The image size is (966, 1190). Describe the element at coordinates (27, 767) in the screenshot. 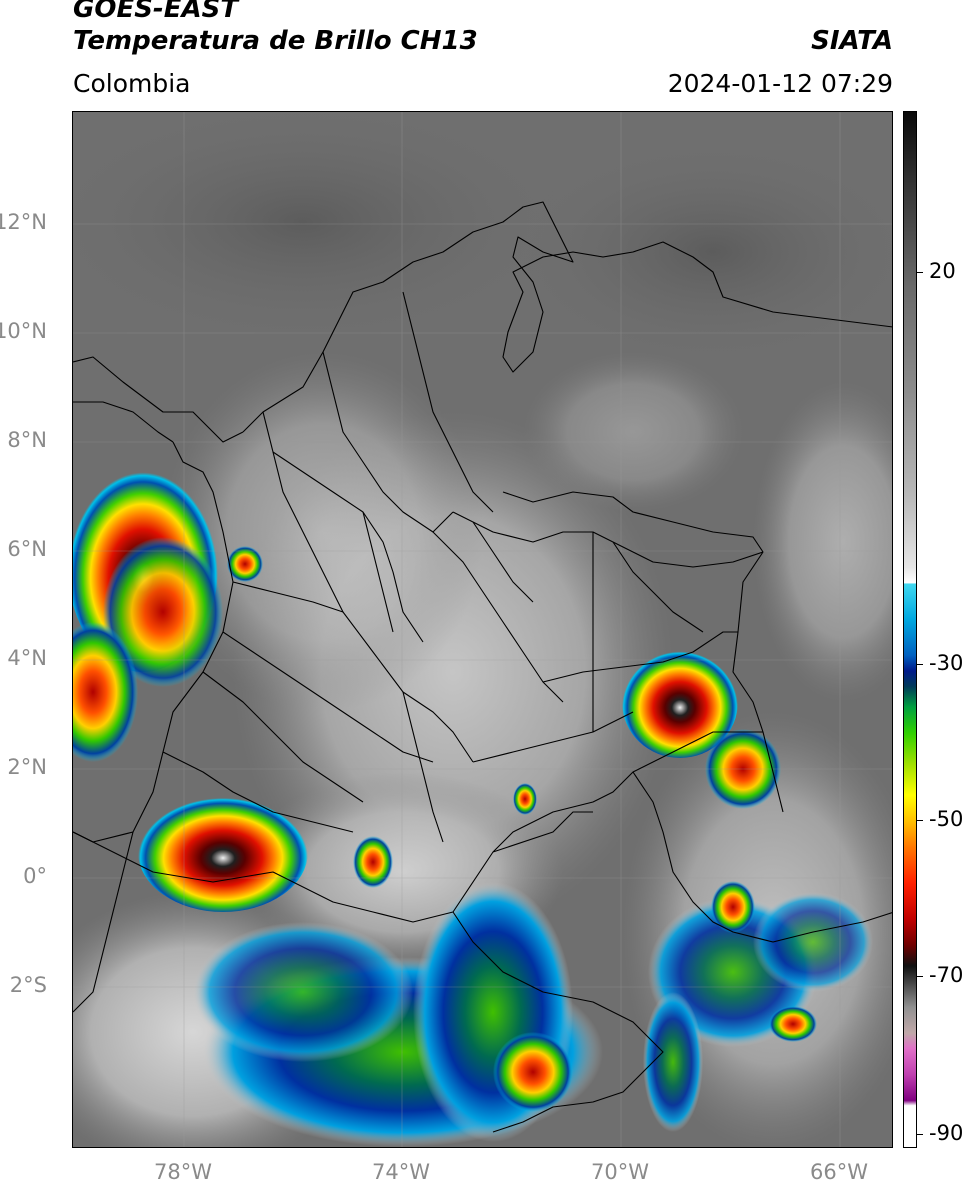

I see `lat-label-2n: 2°N` at that location.